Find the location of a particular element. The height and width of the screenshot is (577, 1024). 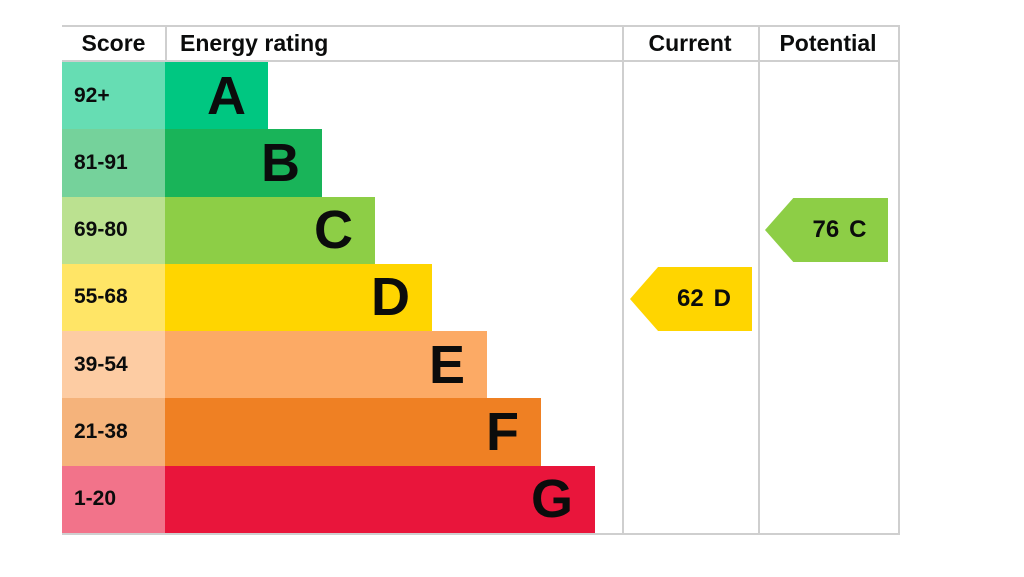

band-bar-f: F is located at coordinates (353, 432).